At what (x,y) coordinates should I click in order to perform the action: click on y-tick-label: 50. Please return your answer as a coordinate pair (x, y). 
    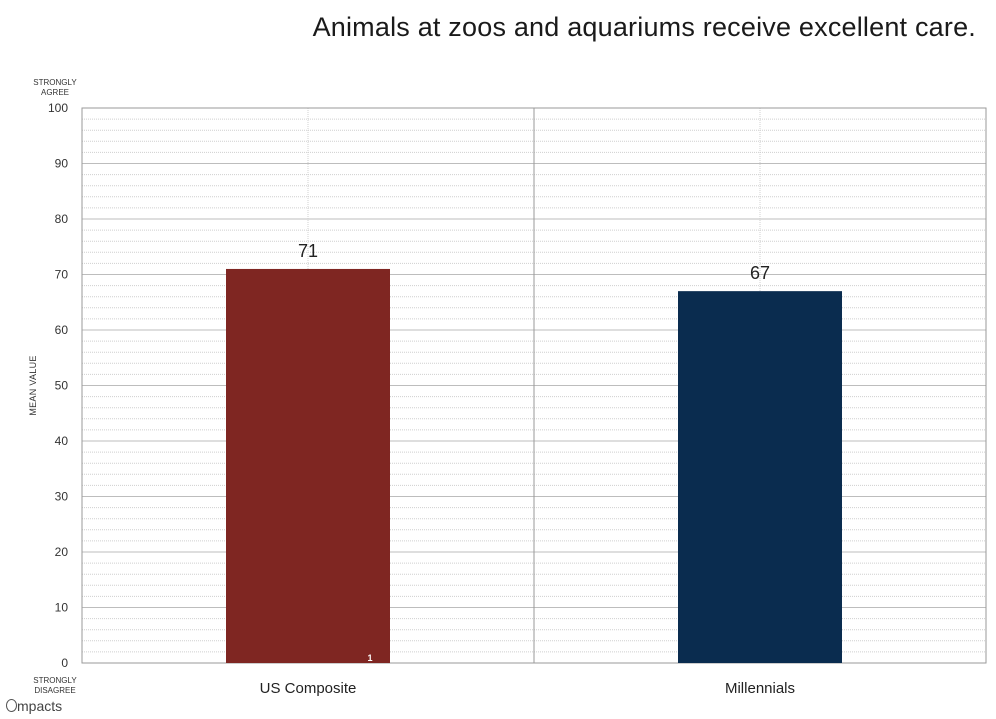
    Looking at the image, I should click on (62, 386).